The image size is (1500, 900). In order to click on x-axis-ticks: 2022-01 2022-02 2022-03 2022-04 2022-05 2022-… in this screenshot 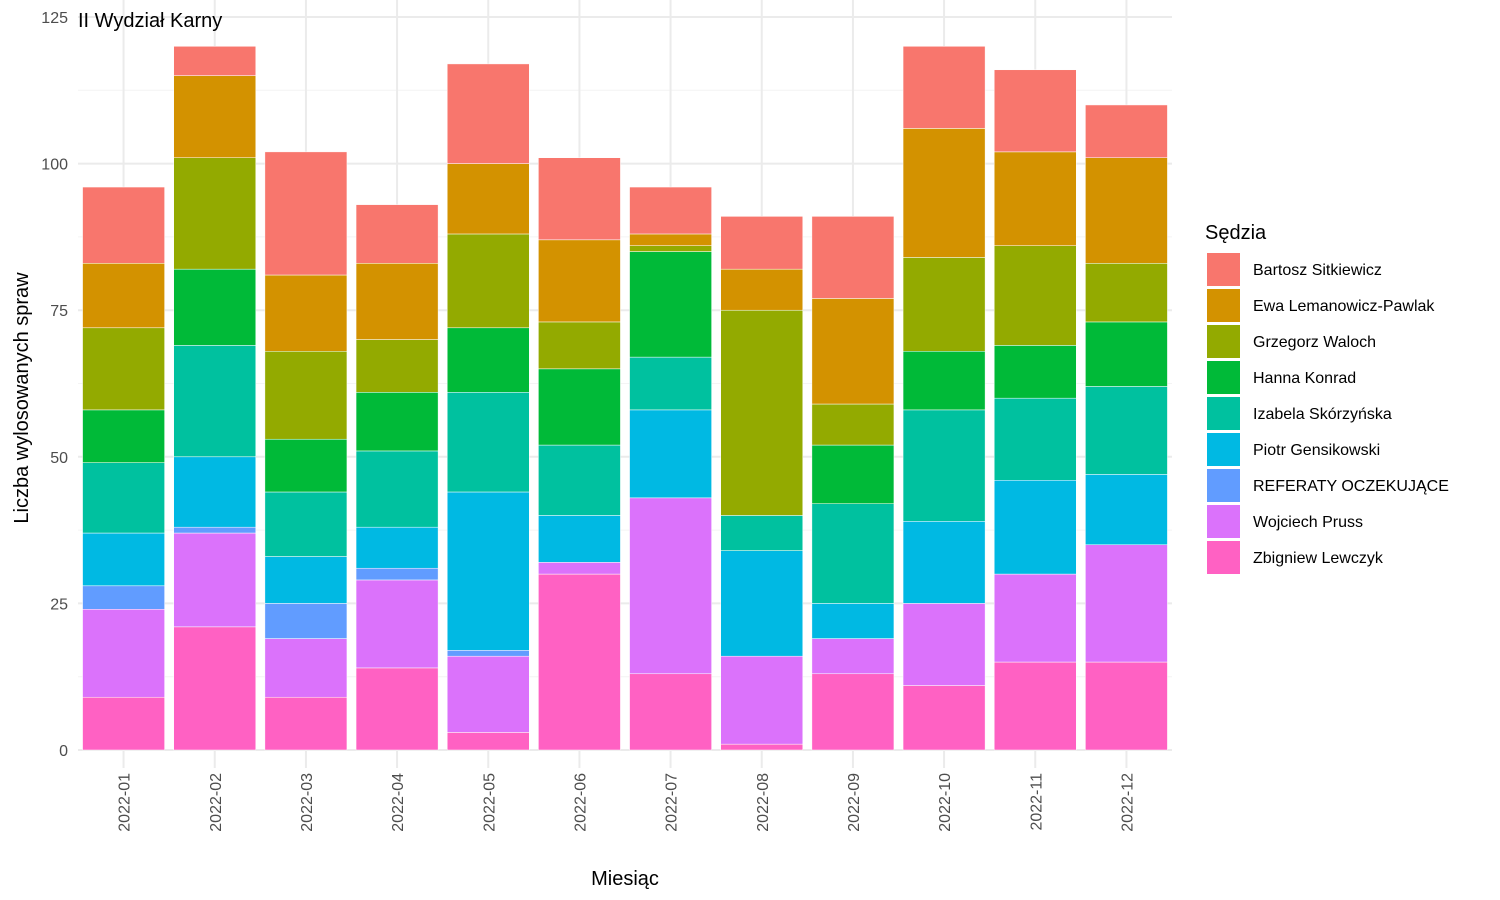, I will do `click(627, 802)`.